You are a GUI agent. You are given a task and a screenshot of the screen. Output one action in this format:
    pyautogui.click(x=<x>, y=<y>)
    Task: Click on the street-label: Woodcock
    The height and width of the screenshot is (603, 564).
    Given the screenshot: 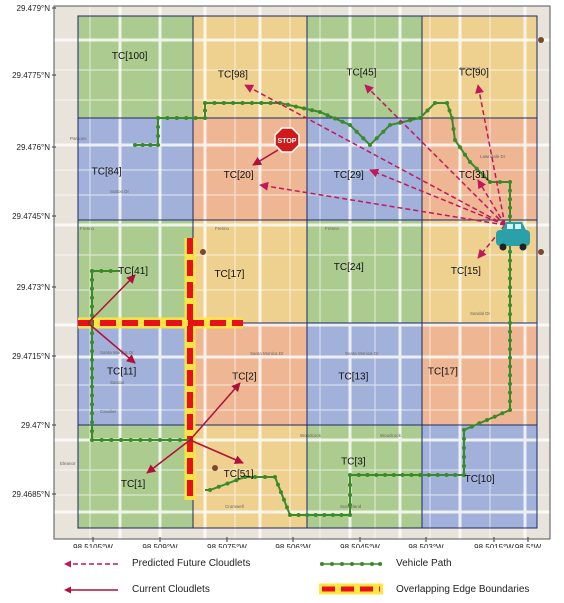 What is the action you would take?
    pyautogui.click(x=391, y=435)
    